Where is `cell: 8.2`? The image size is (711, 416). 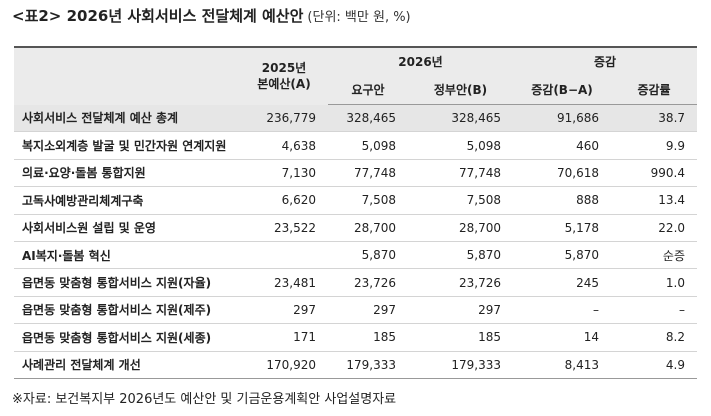 cell: 8.2 is located at coordinates (654, 337).